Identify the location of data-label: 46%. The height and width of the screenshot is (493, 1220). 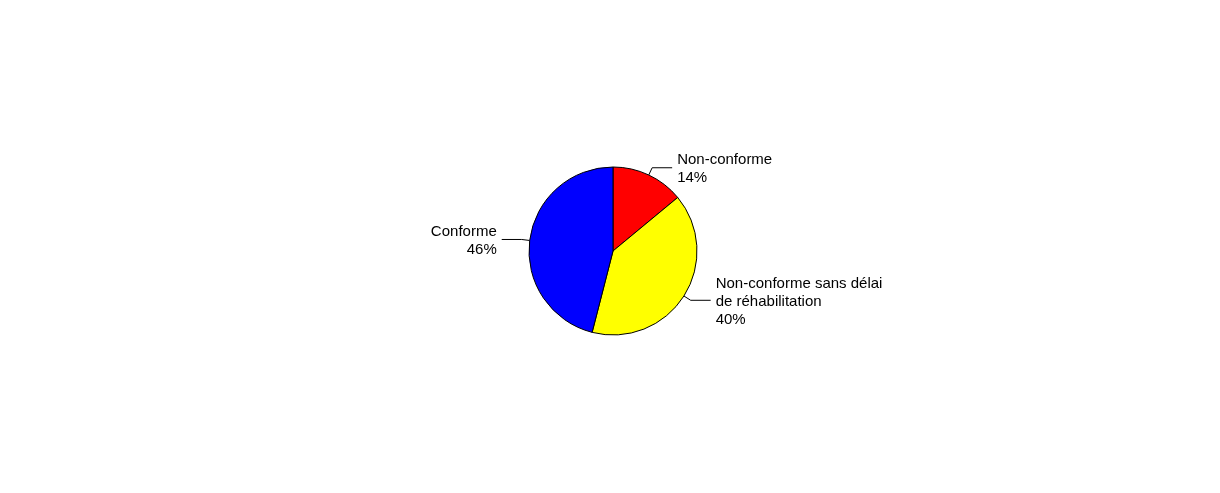
(481, 248).